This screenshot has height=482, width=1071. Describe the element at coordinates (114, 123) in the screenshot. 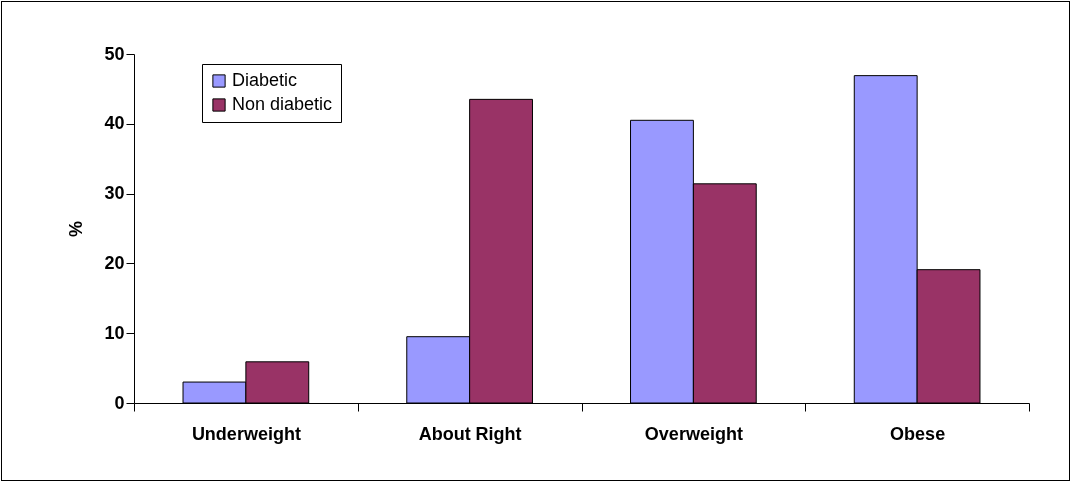

I see `y-tick-label: 40` at that location.